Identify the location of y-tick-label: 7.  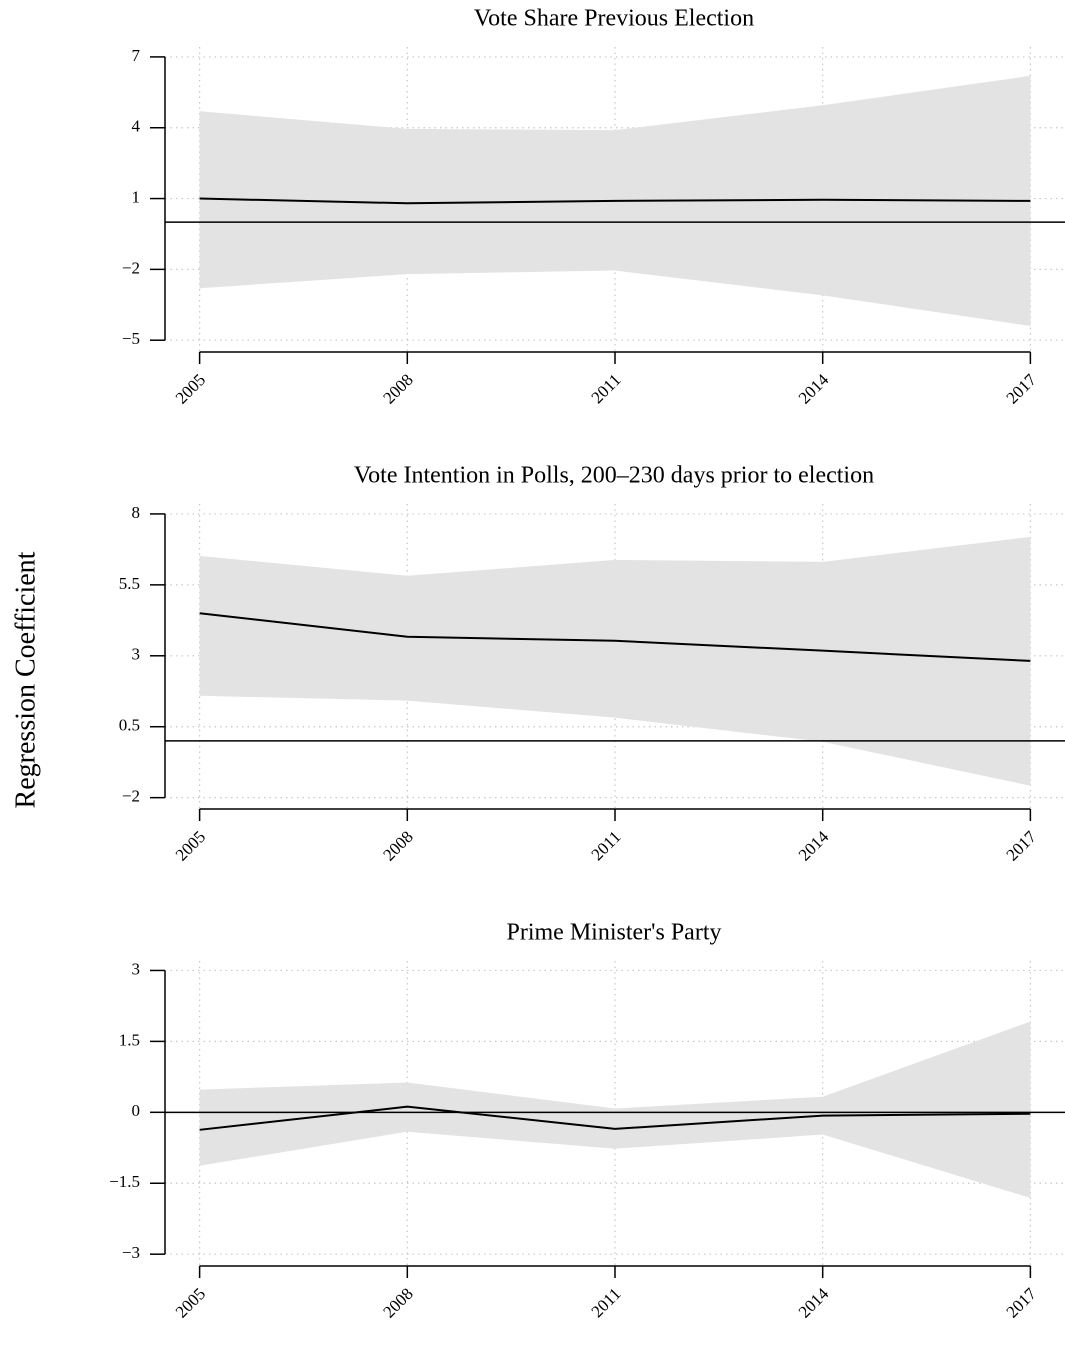
(136, 55).